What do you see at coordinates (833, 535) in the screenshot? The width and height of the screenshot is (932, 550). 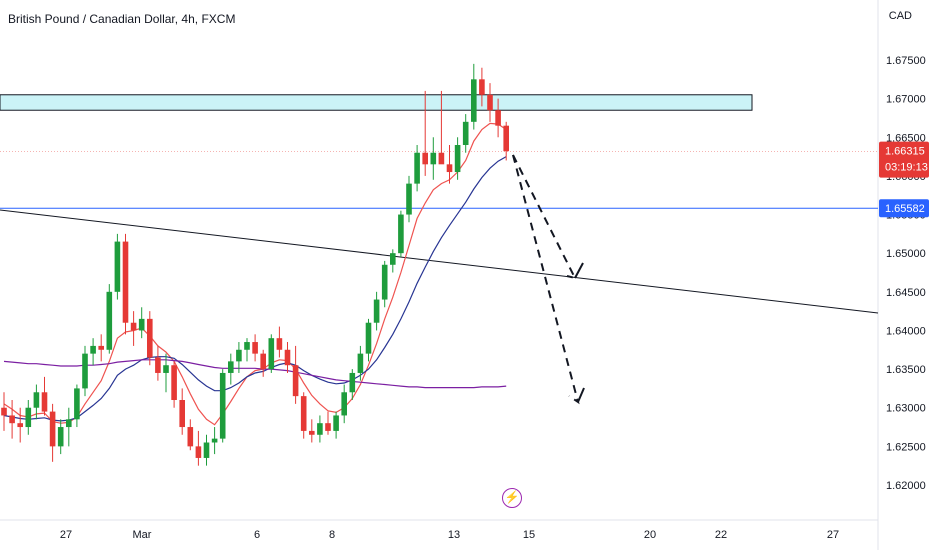 I see `time-tick-label: 27` at bounding box center [833, 535].